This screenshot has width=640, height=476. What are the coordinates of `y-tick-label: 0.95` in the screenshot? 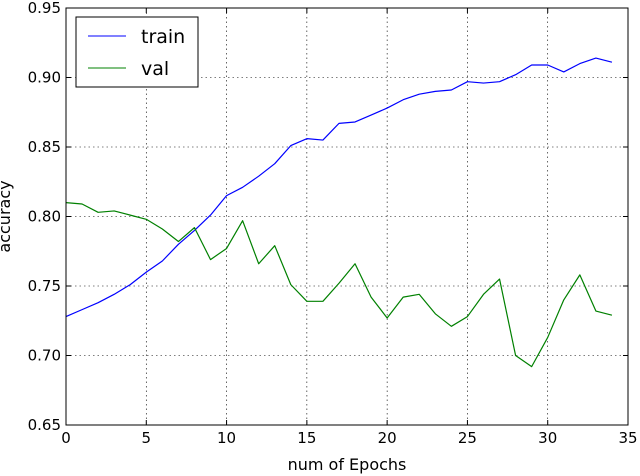 It's located at (44, 8).